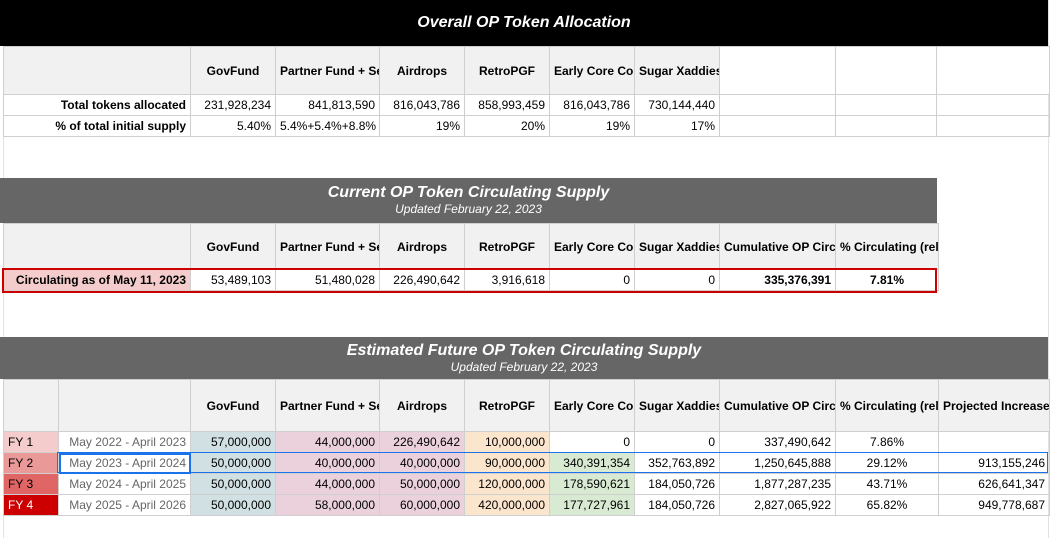  Describe the element at coordinates (592, 463) in the screenshot. I see `cell: 340,391,354` at that location.